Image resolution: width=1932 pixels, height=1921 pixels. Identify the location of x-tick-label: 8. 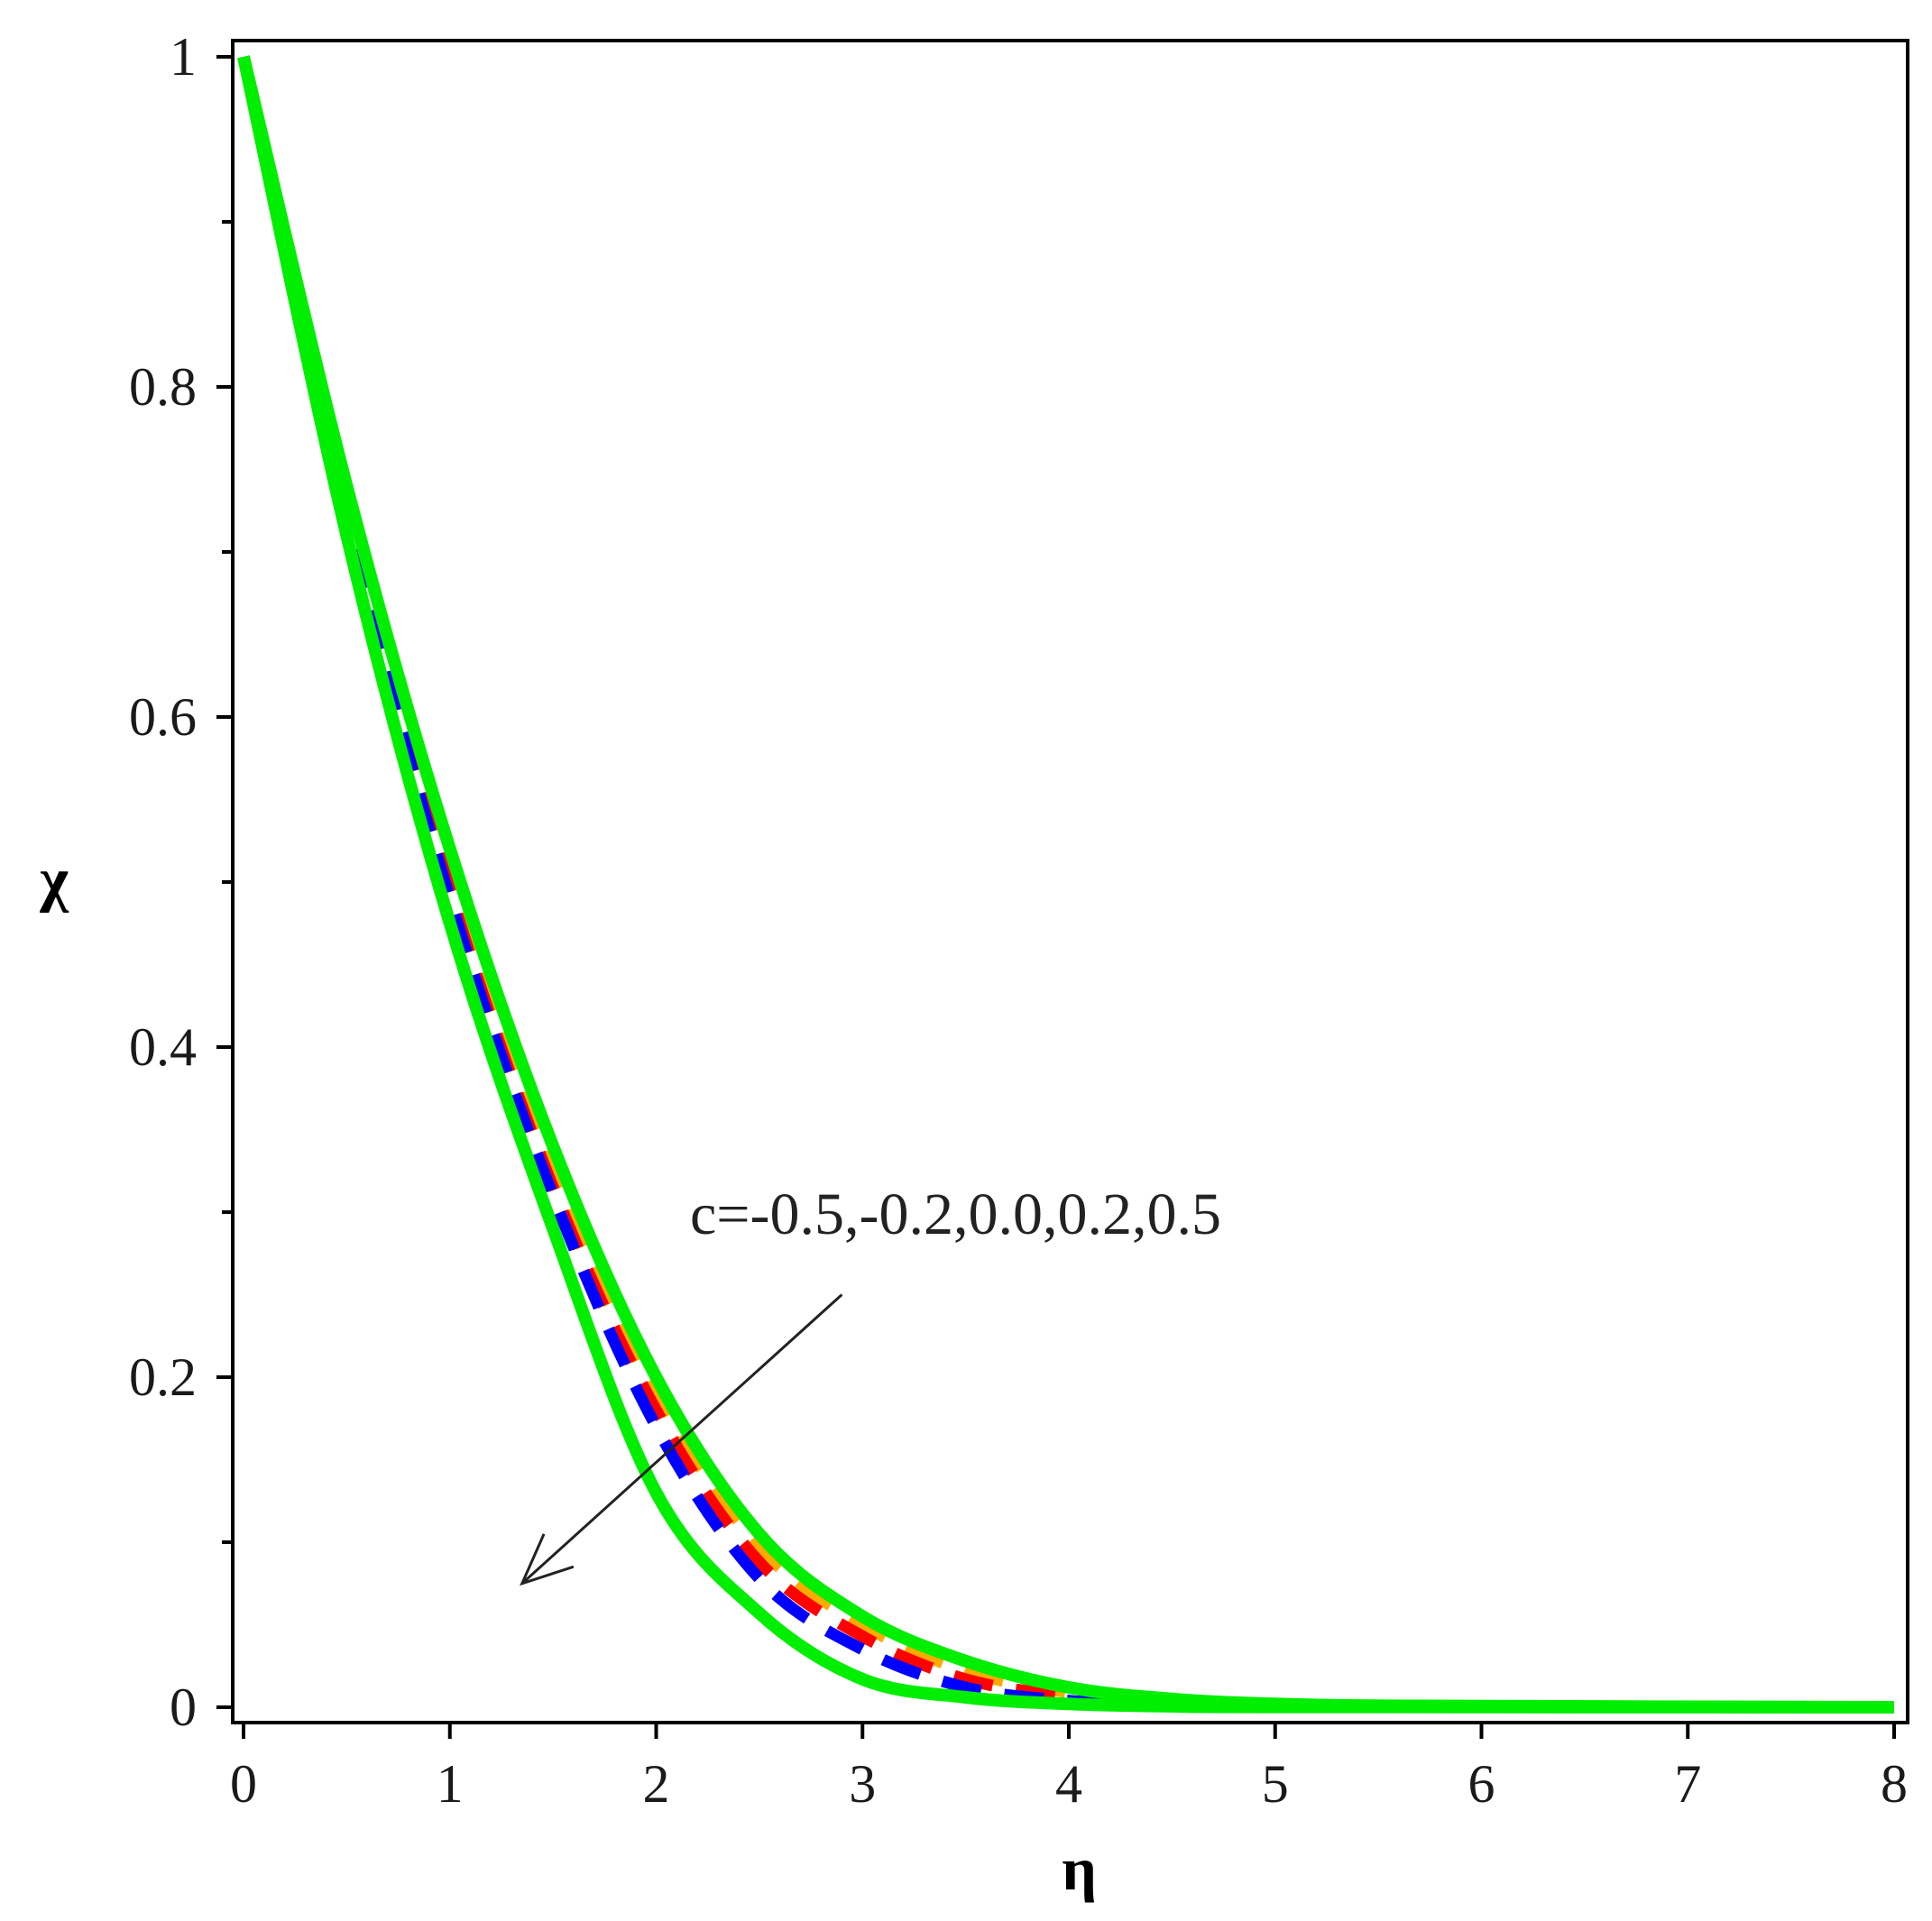
(1895, 1784).